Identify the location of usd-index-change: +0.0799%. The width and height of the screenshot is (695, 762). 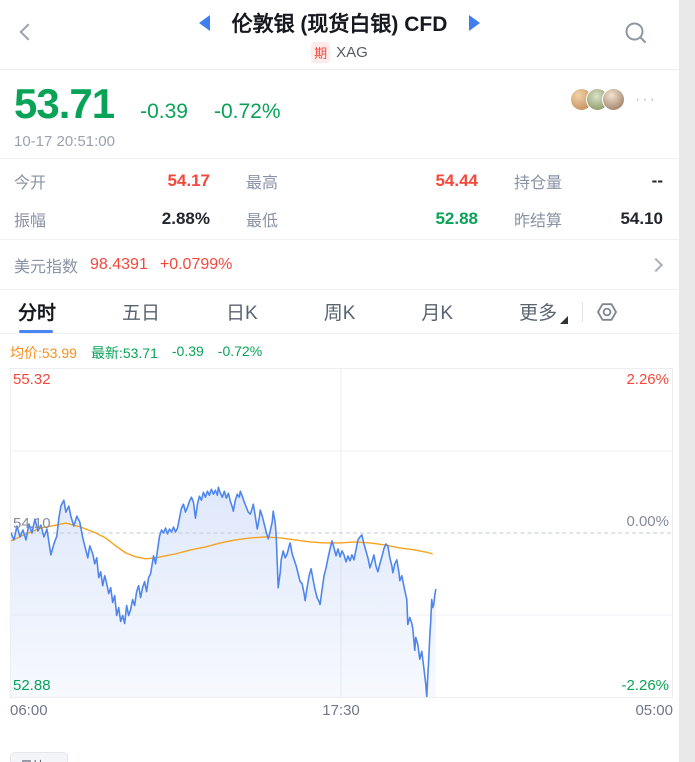
(196, 264).